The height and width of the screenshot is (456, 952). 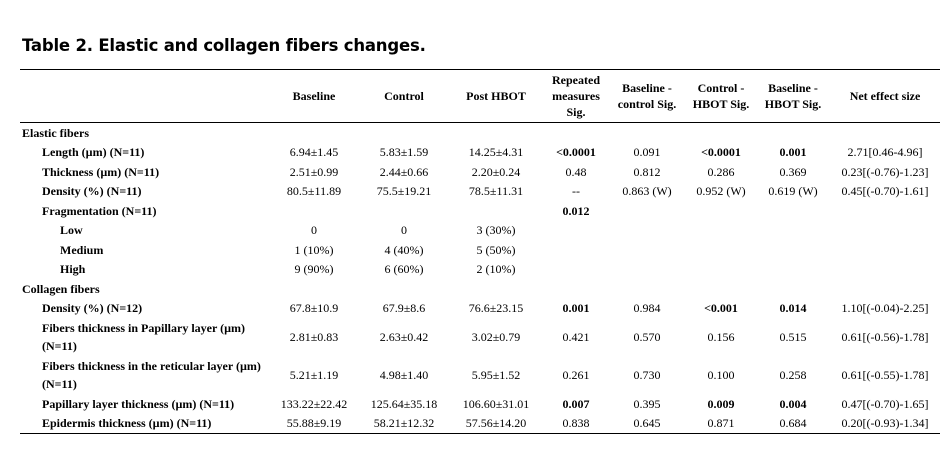 I want to click on cell: 0.156, so click(x=721, y=337).